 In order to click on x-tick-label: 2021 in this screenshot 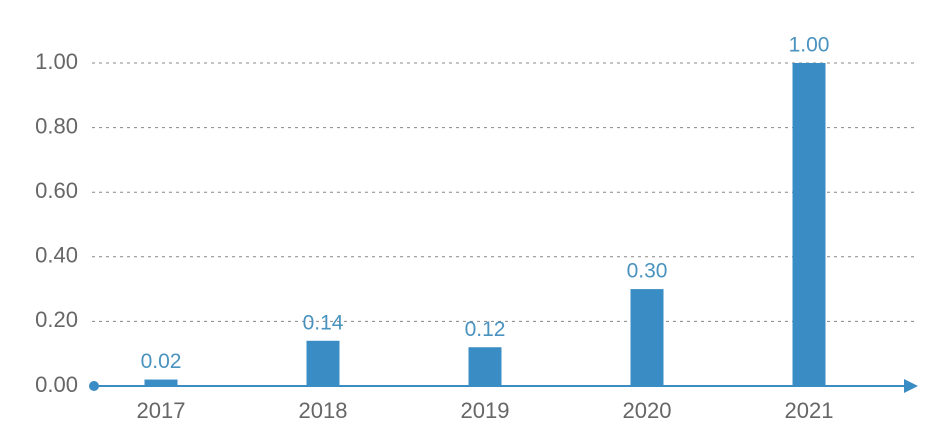, I will do `click(809, 410)`.